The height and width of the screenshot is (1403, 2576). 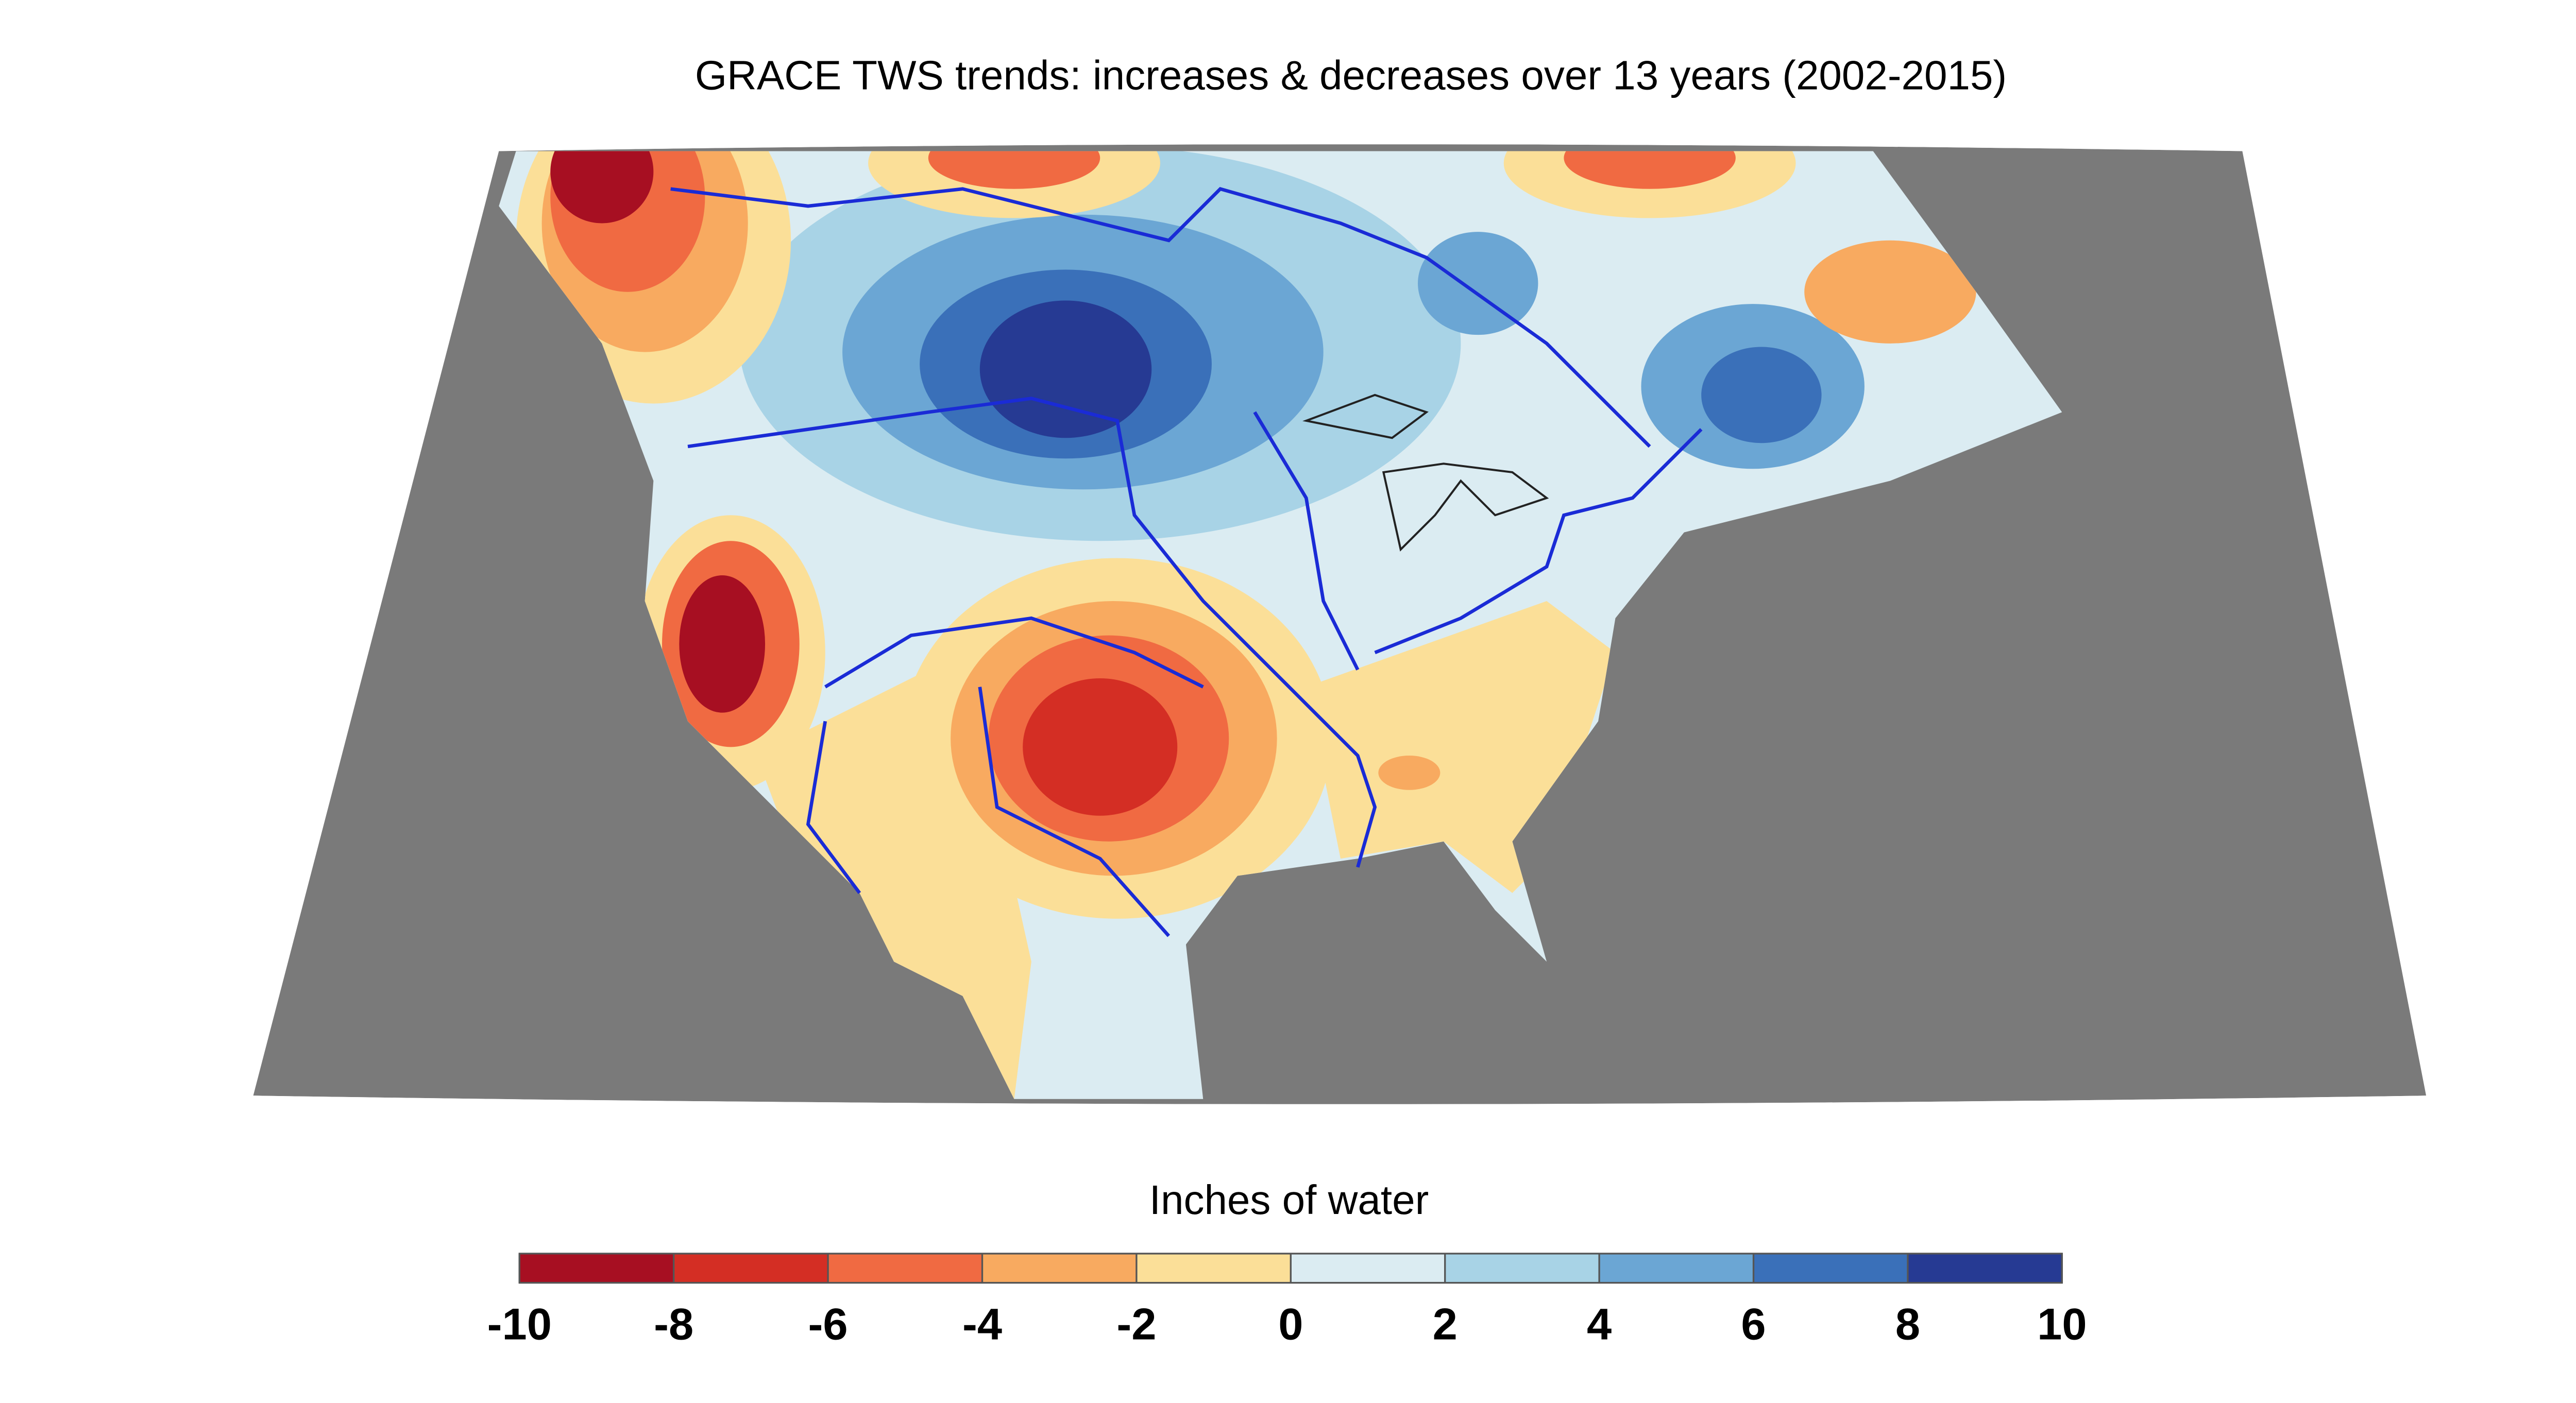 I want to click on colorbar-tick-label: -4, so click(x=982, y=1324).